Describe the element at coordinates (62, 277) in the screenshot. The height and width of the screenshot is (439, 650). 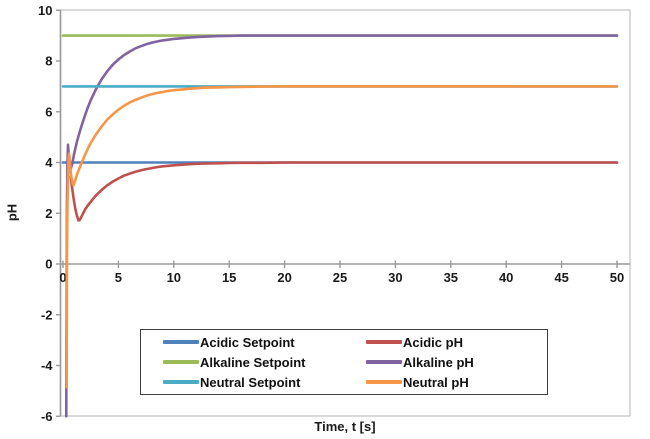
I see `x-tick-label: 0` at that location.